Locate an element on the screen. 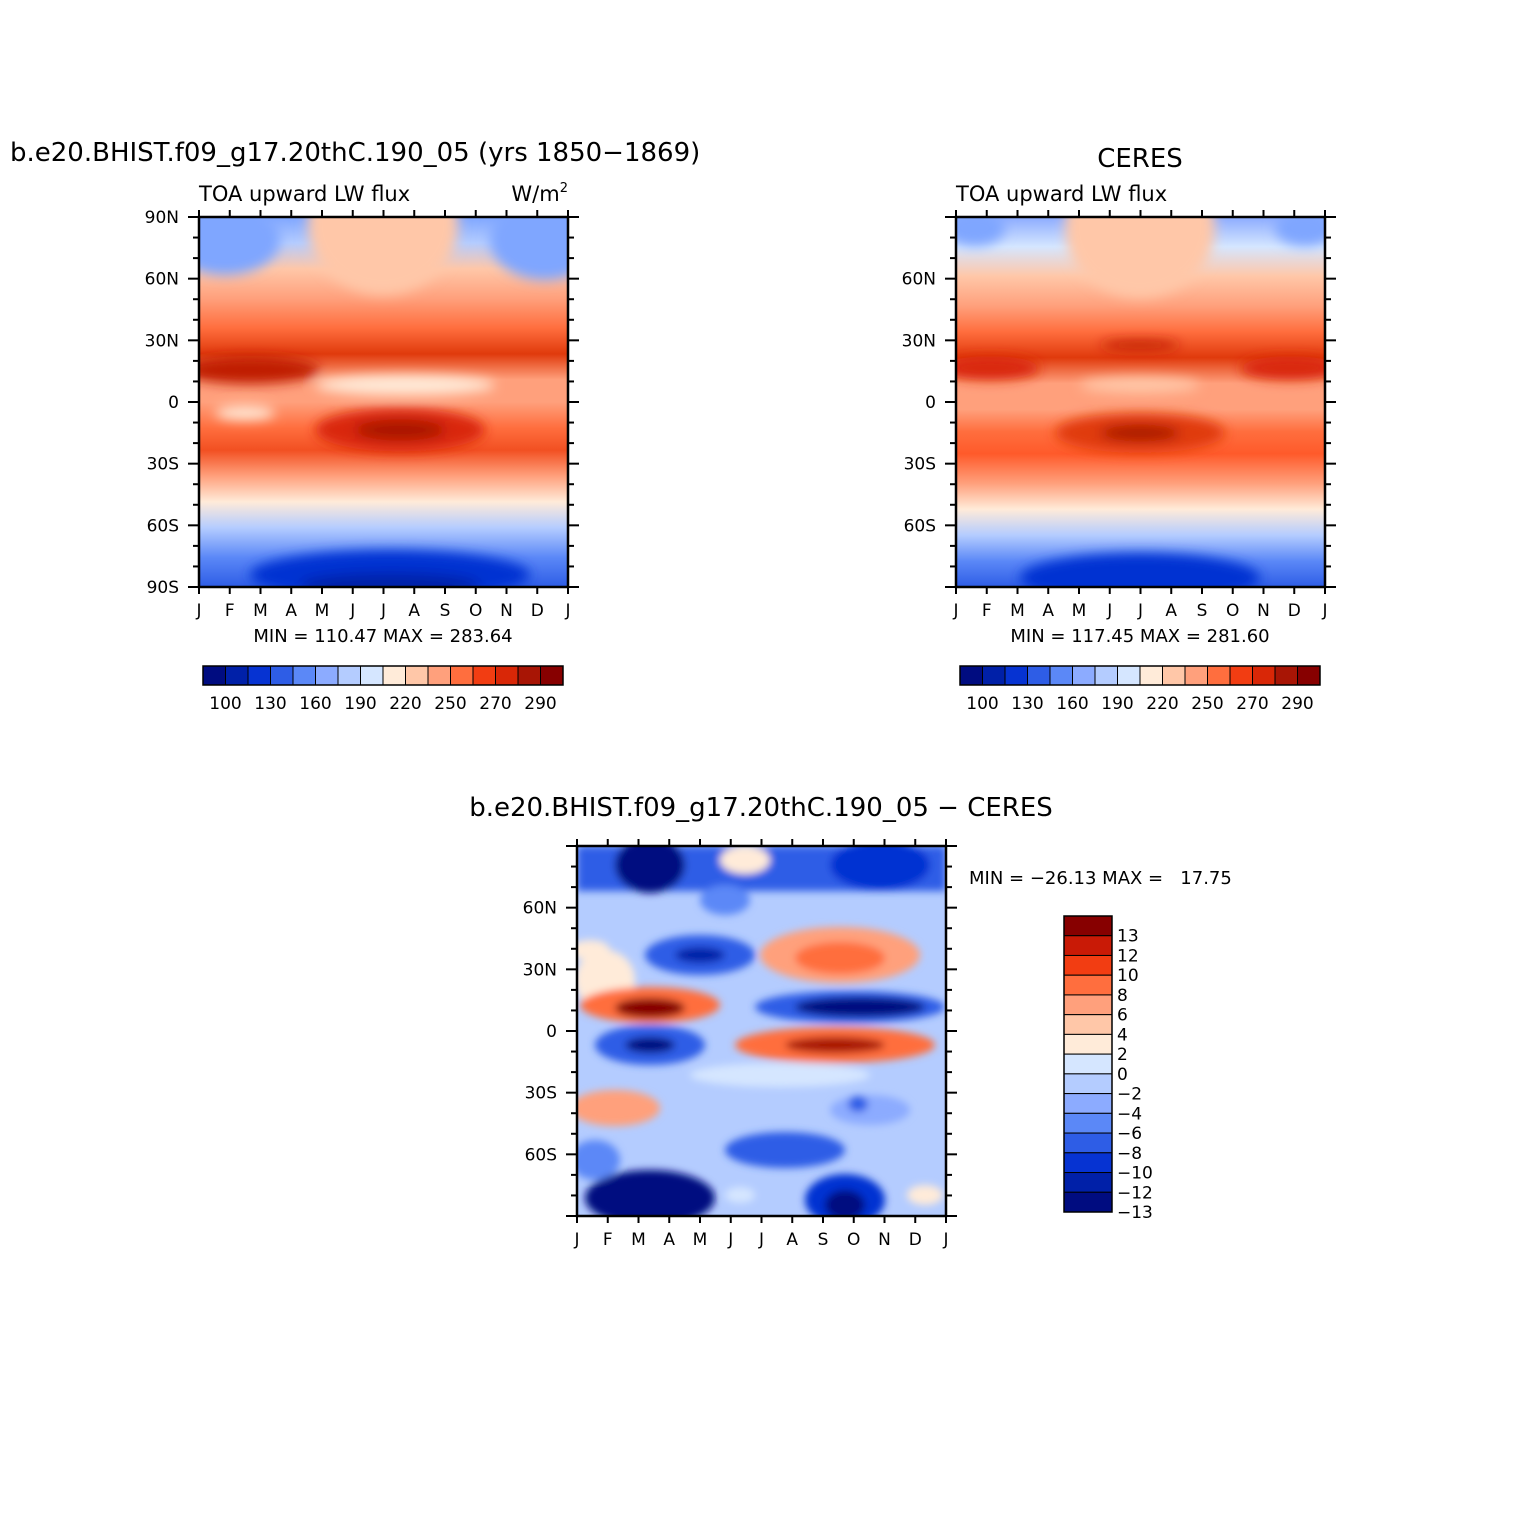  colorbar-label: 270 is located at coordinates (495, 704).